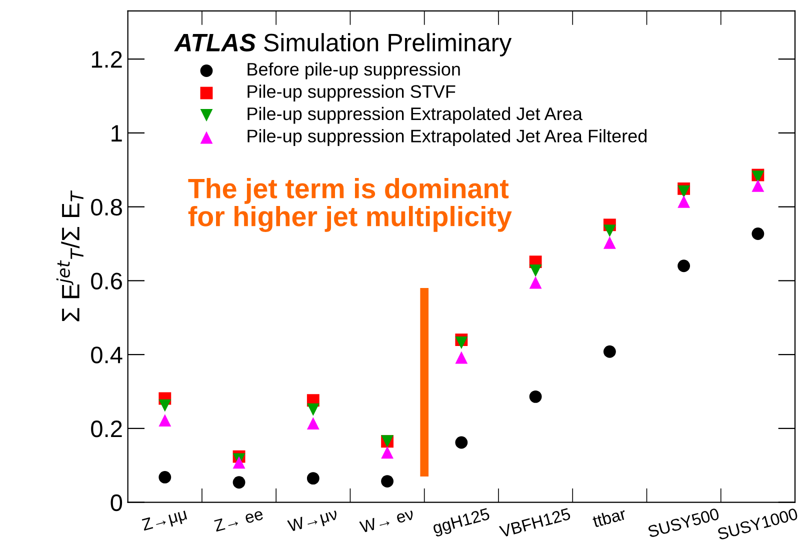 The height and width of the screenshot is (549, 799). Describe the element at coordinates (117, 133) in the screenshot. I see `y-tick-label: 1` at that location.